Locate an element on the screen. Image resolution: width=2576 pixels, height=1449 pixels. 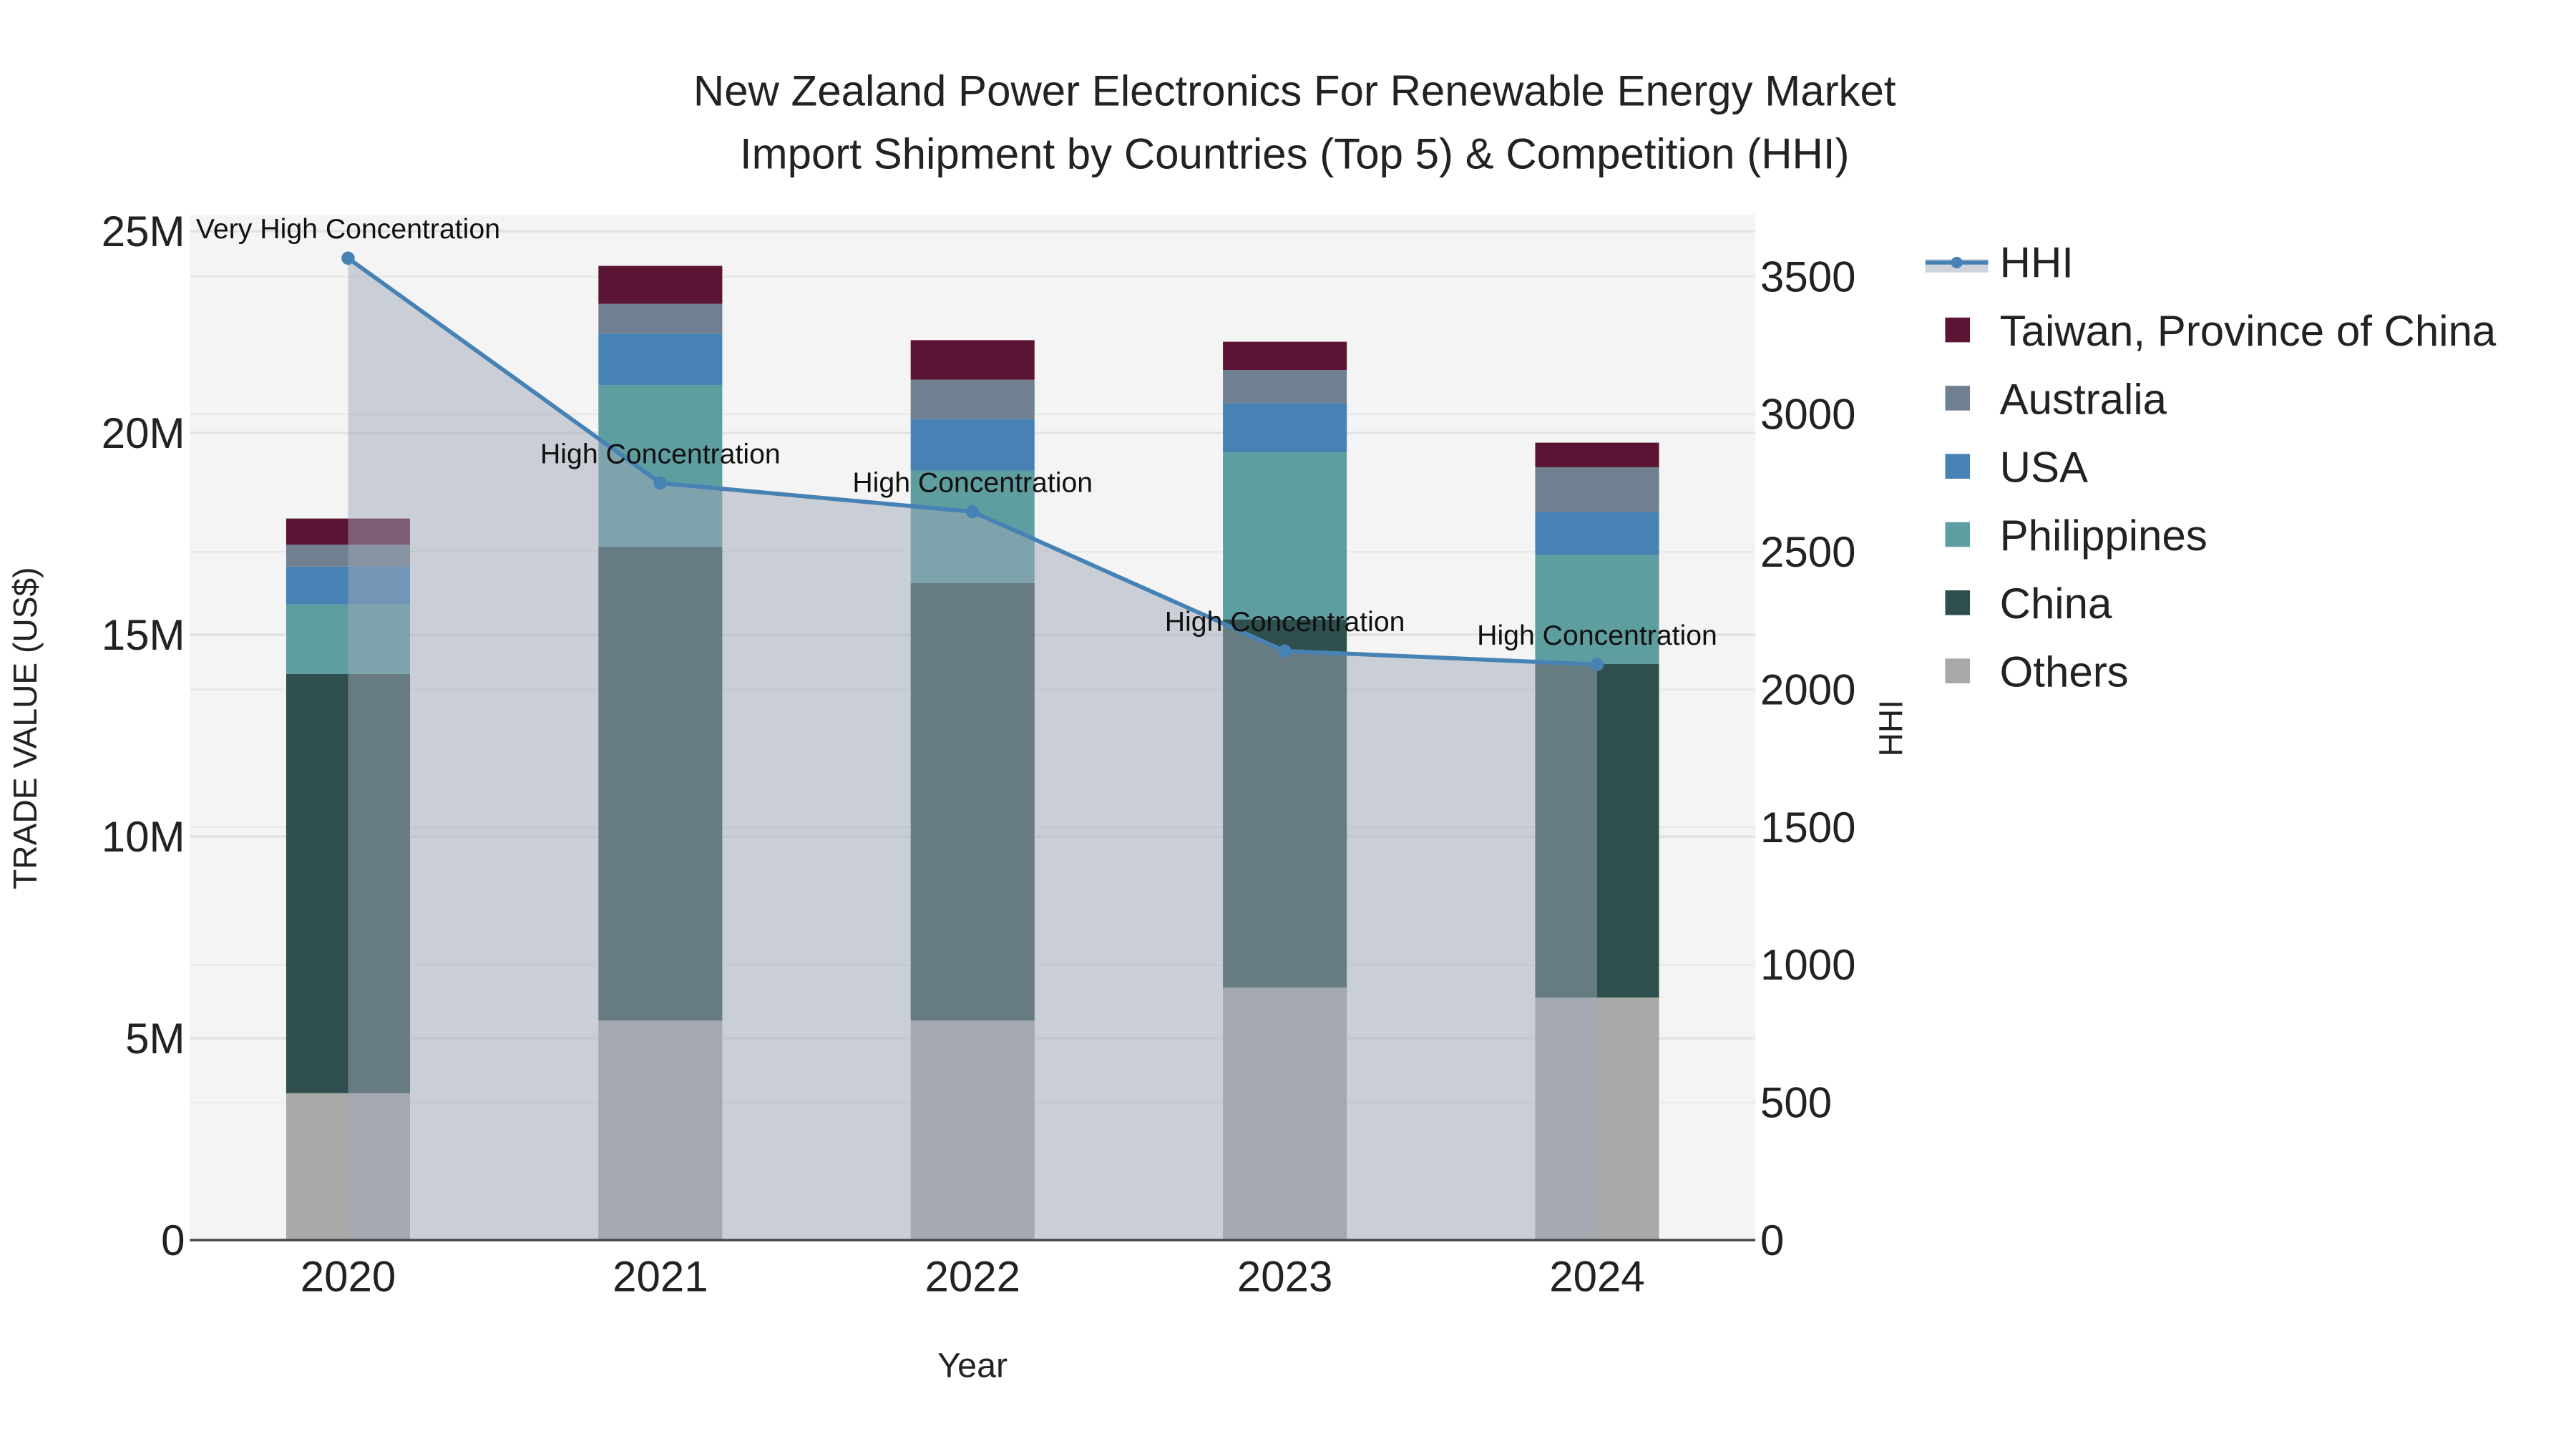
legend-item-taiwan-province-of-china: Taiwan, Province of China is located at coordinates (2221, 331).